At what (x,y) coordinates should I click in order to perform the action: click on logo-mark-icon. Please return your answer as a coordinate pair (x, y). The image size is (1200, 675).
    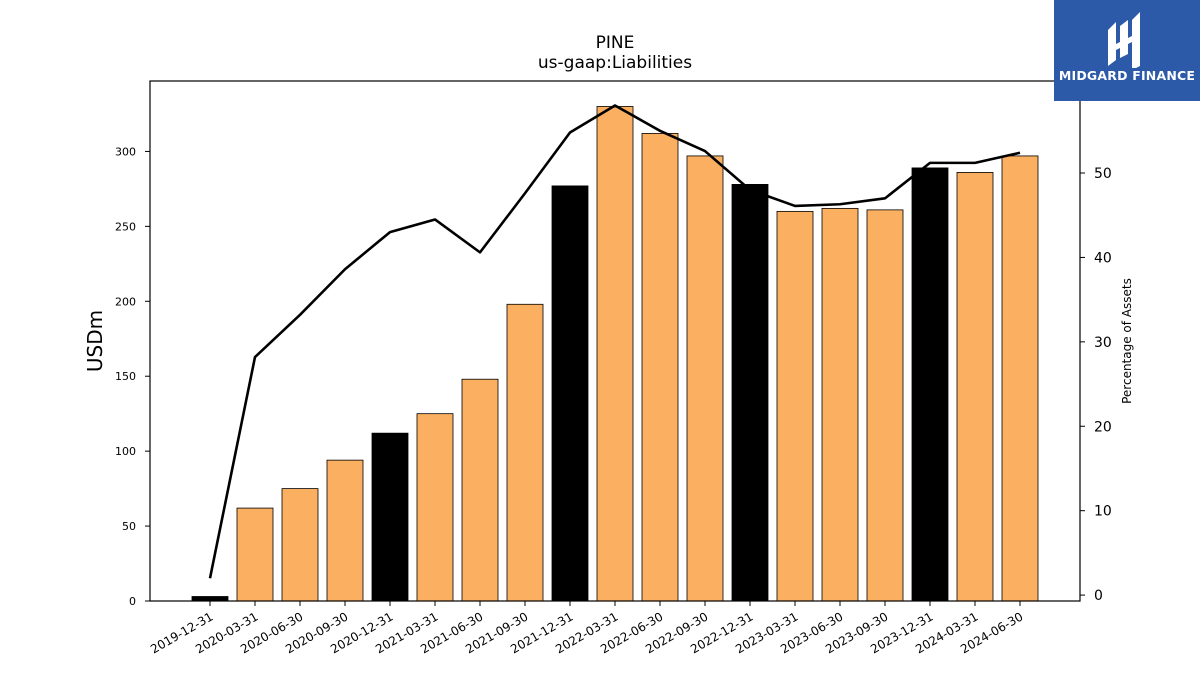
    Looking at the image, I should click on (1124, 40).